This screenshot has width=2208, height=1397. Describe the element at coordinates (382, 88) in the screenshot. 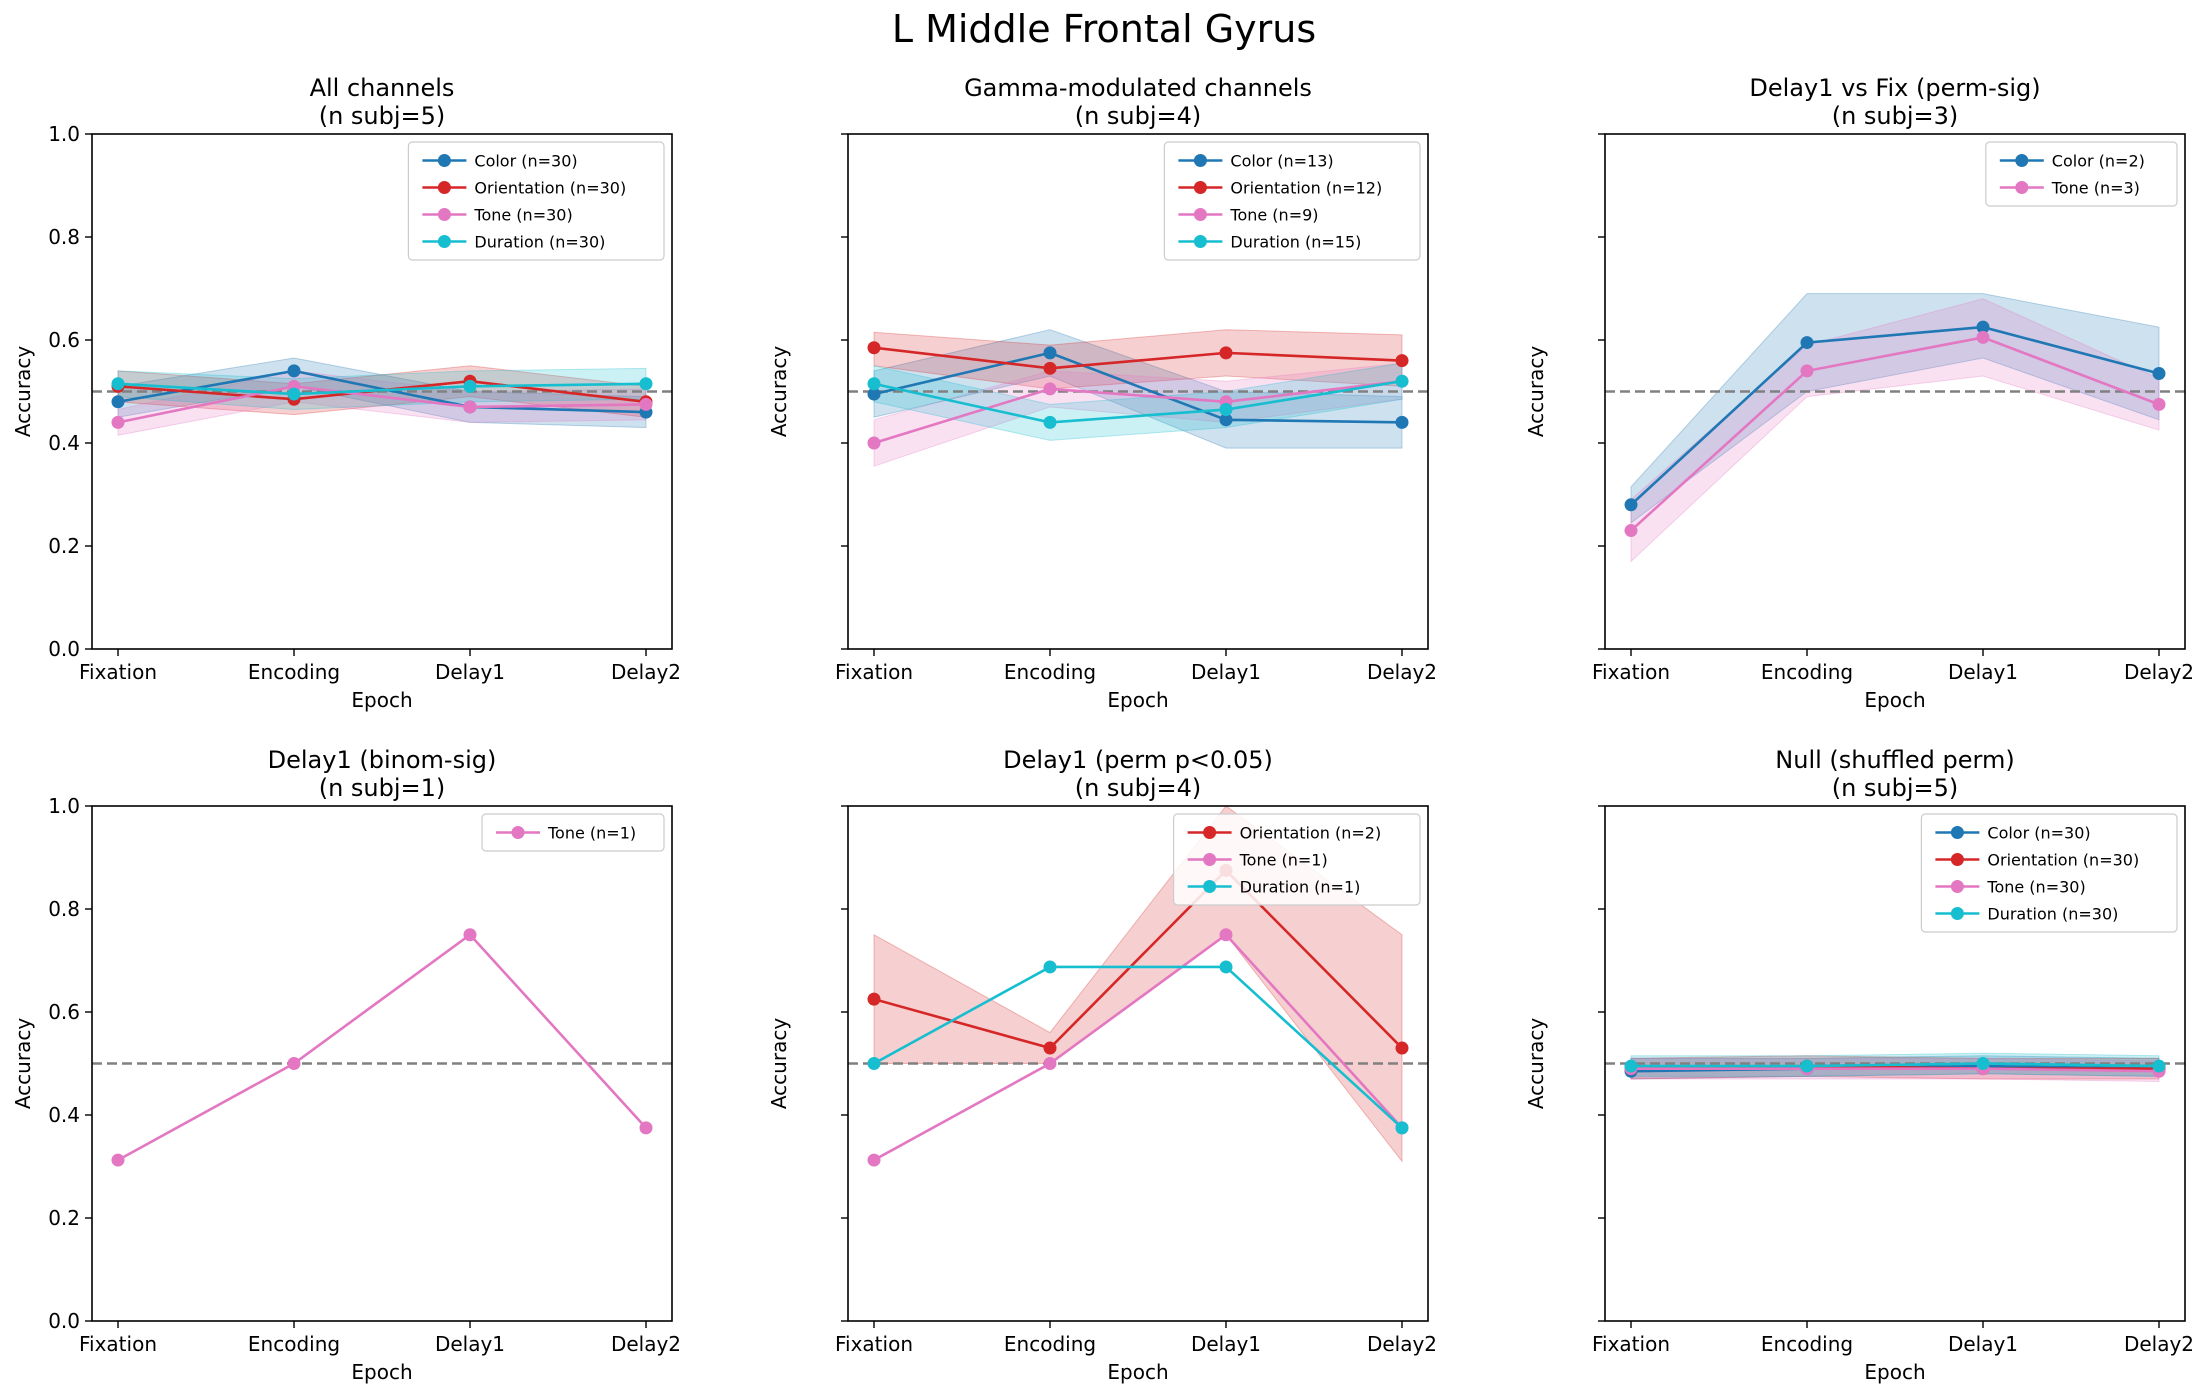

I see `chart-title: All channels` at that location.